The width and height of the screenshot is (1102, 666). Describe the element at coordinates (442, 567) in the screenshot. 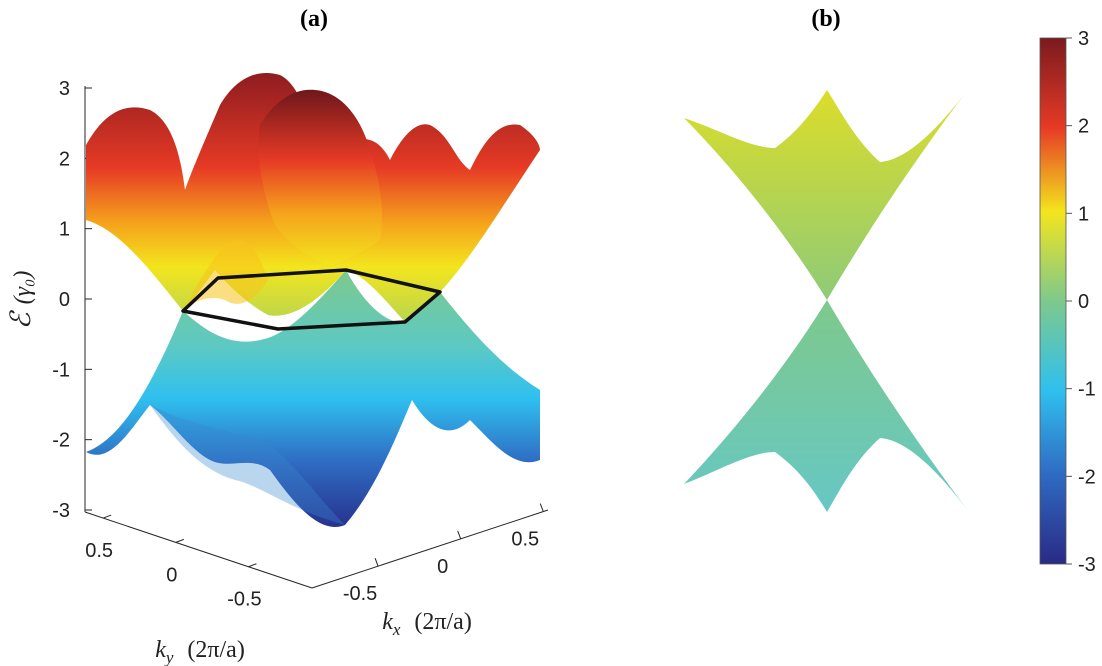

I see `x-tick-label: 0` at that location.